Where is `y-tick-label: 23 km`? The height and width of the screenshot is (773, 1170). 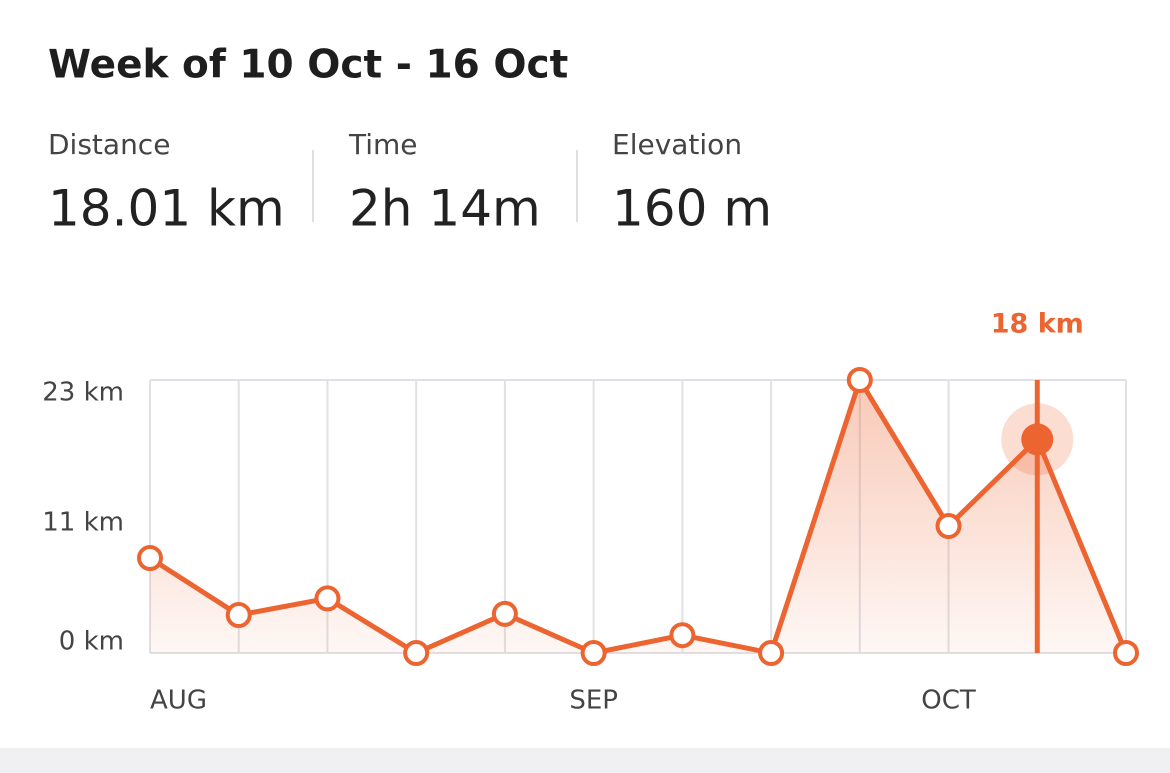 y-tick-label: 23 km is located at coordinates (83, 393).